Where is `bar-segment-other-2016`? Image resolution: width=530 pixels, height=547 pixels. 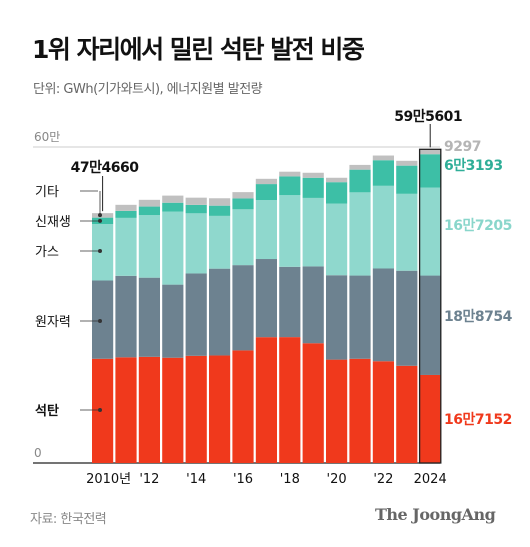 bar-segment-other-2016 is located at coordinates (243, 195).